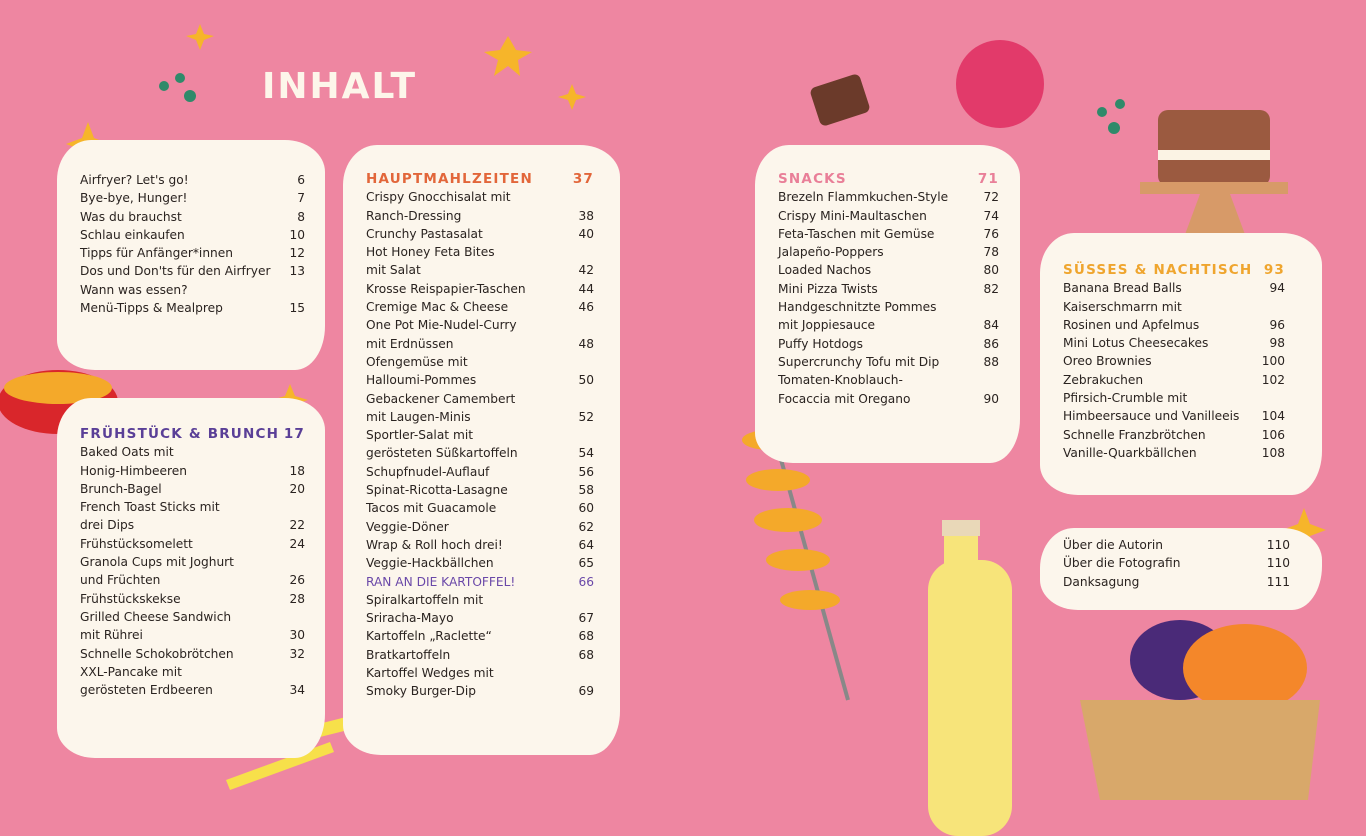 The height and width of the screenshot is (836, 1366). What do you see at coordinates (859, 361) in the screenshot?
I see `entry-title: Supercrunchy Tofu mit Dip` at bounding box center [859, 361].